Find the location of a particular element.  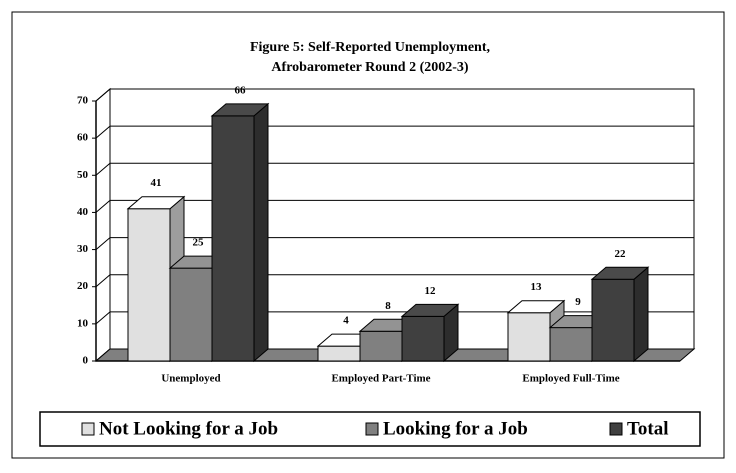

y-tick-label: 10 is located at coordinates (83, 323).